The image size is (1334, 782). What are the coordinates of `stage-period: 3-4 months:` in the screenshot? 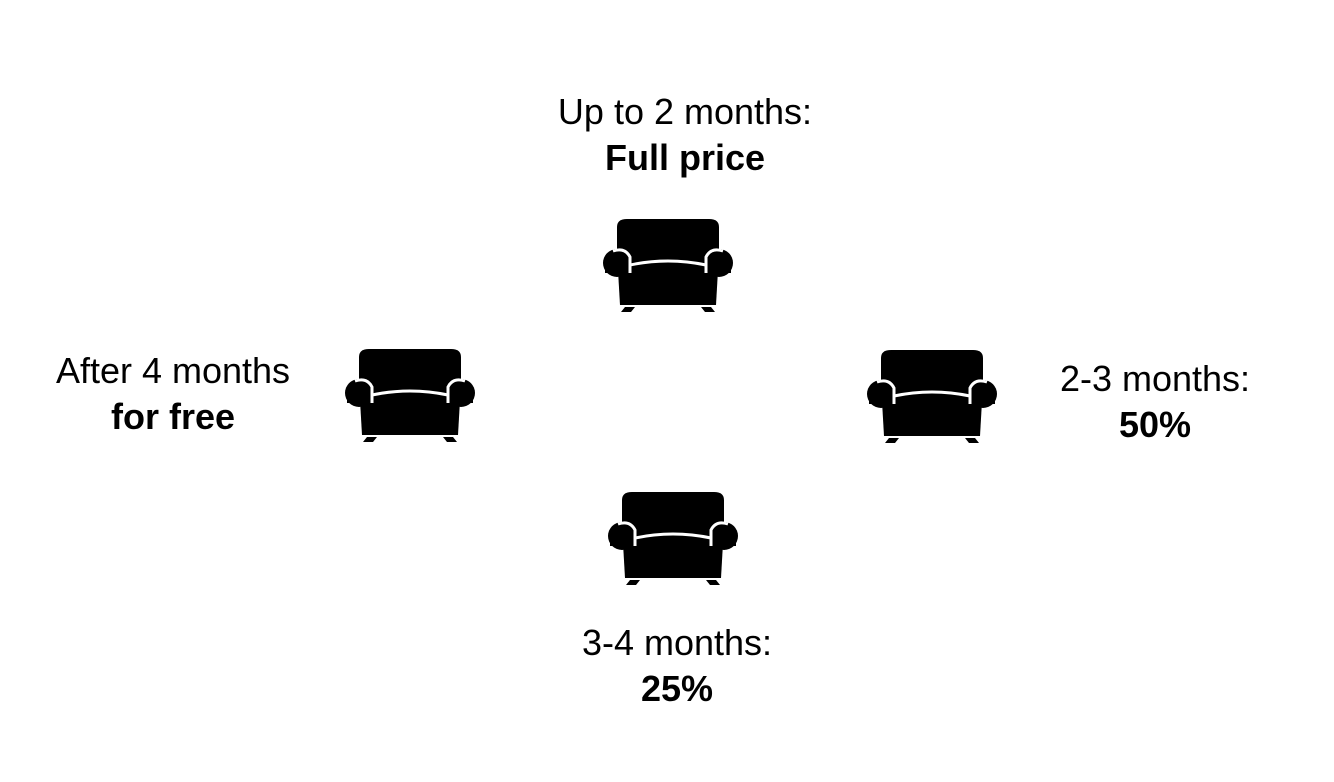 It's located at (677, 642).